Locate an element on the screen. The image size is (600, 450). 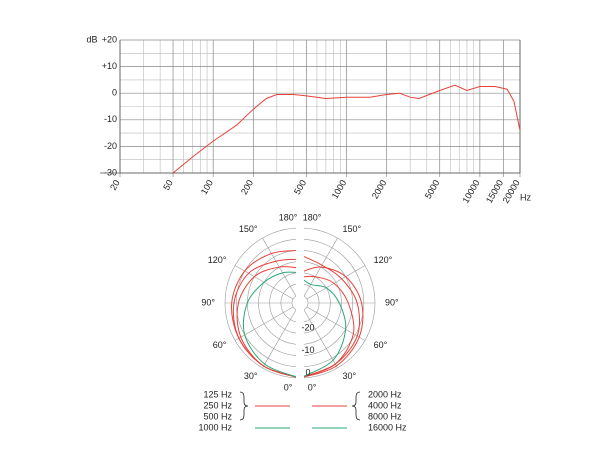
legend-label: 250 Hz is located at coordinates (217, 405).